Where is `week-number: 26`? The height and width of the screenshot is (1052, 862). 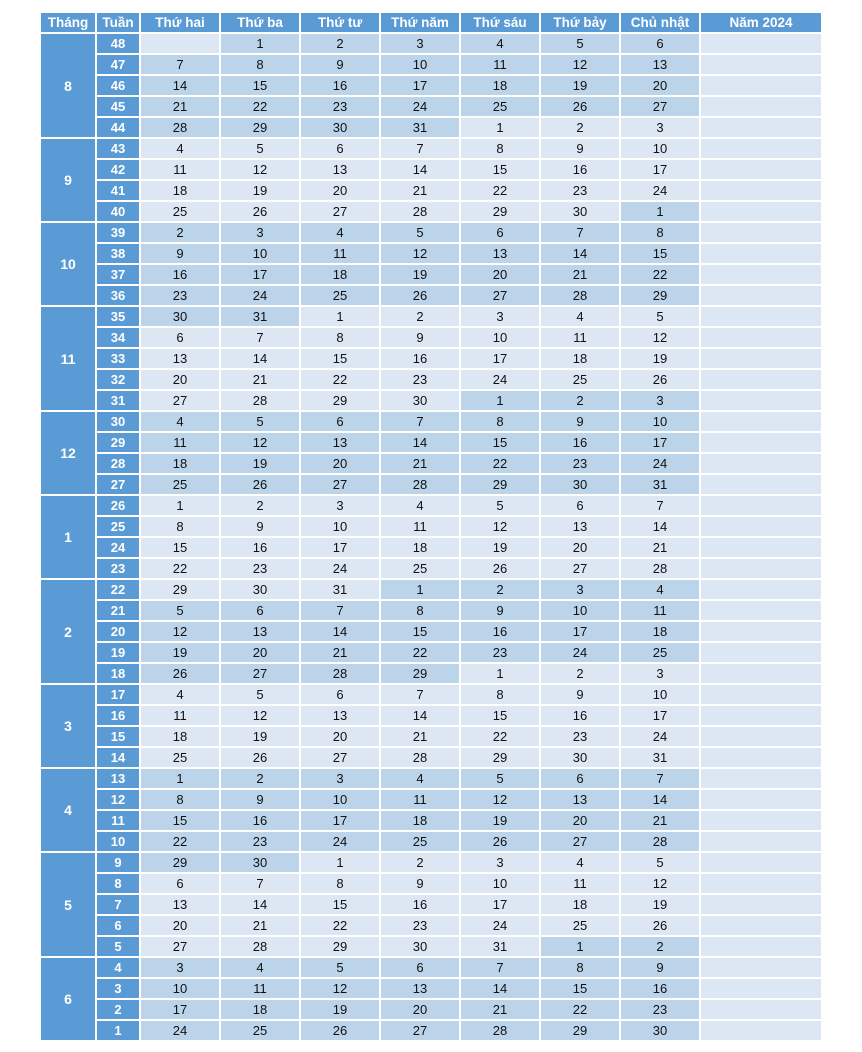 week-number: 26 is located at coordinates (118, 505).